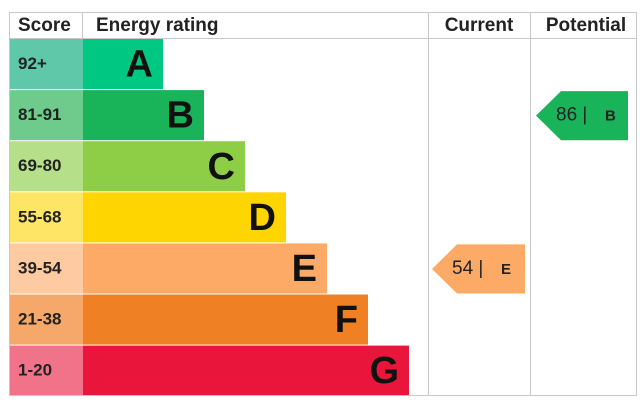  What do you see at coordinates (467, 268) in the screenshot?
I see `current-value: 54 |` at bounding box center [467, 268].